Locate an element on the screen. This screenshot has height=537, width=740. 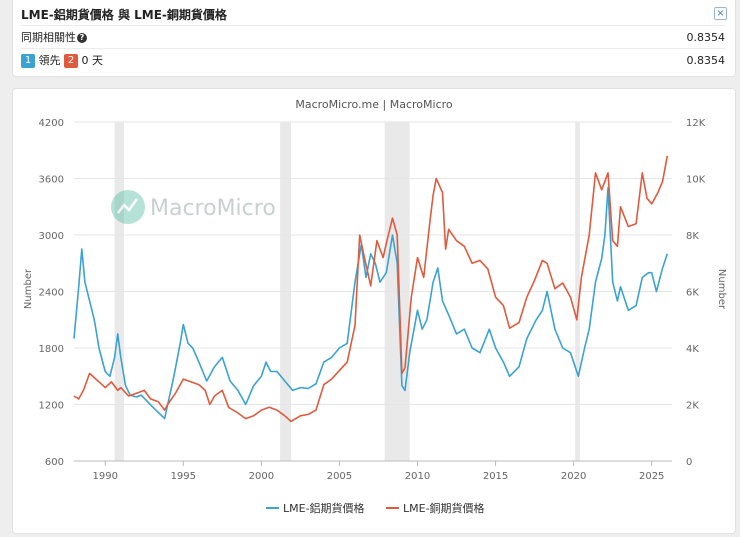
watermark-text: MacroMicro is located at coordinates (213, 208).